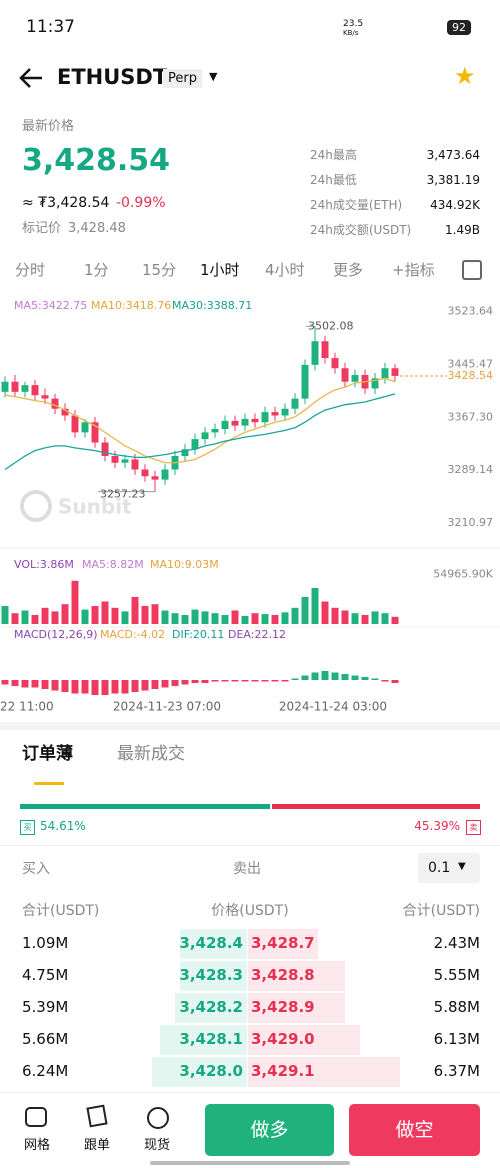  I want to click on tab: 最新成交, so click(151, 754).